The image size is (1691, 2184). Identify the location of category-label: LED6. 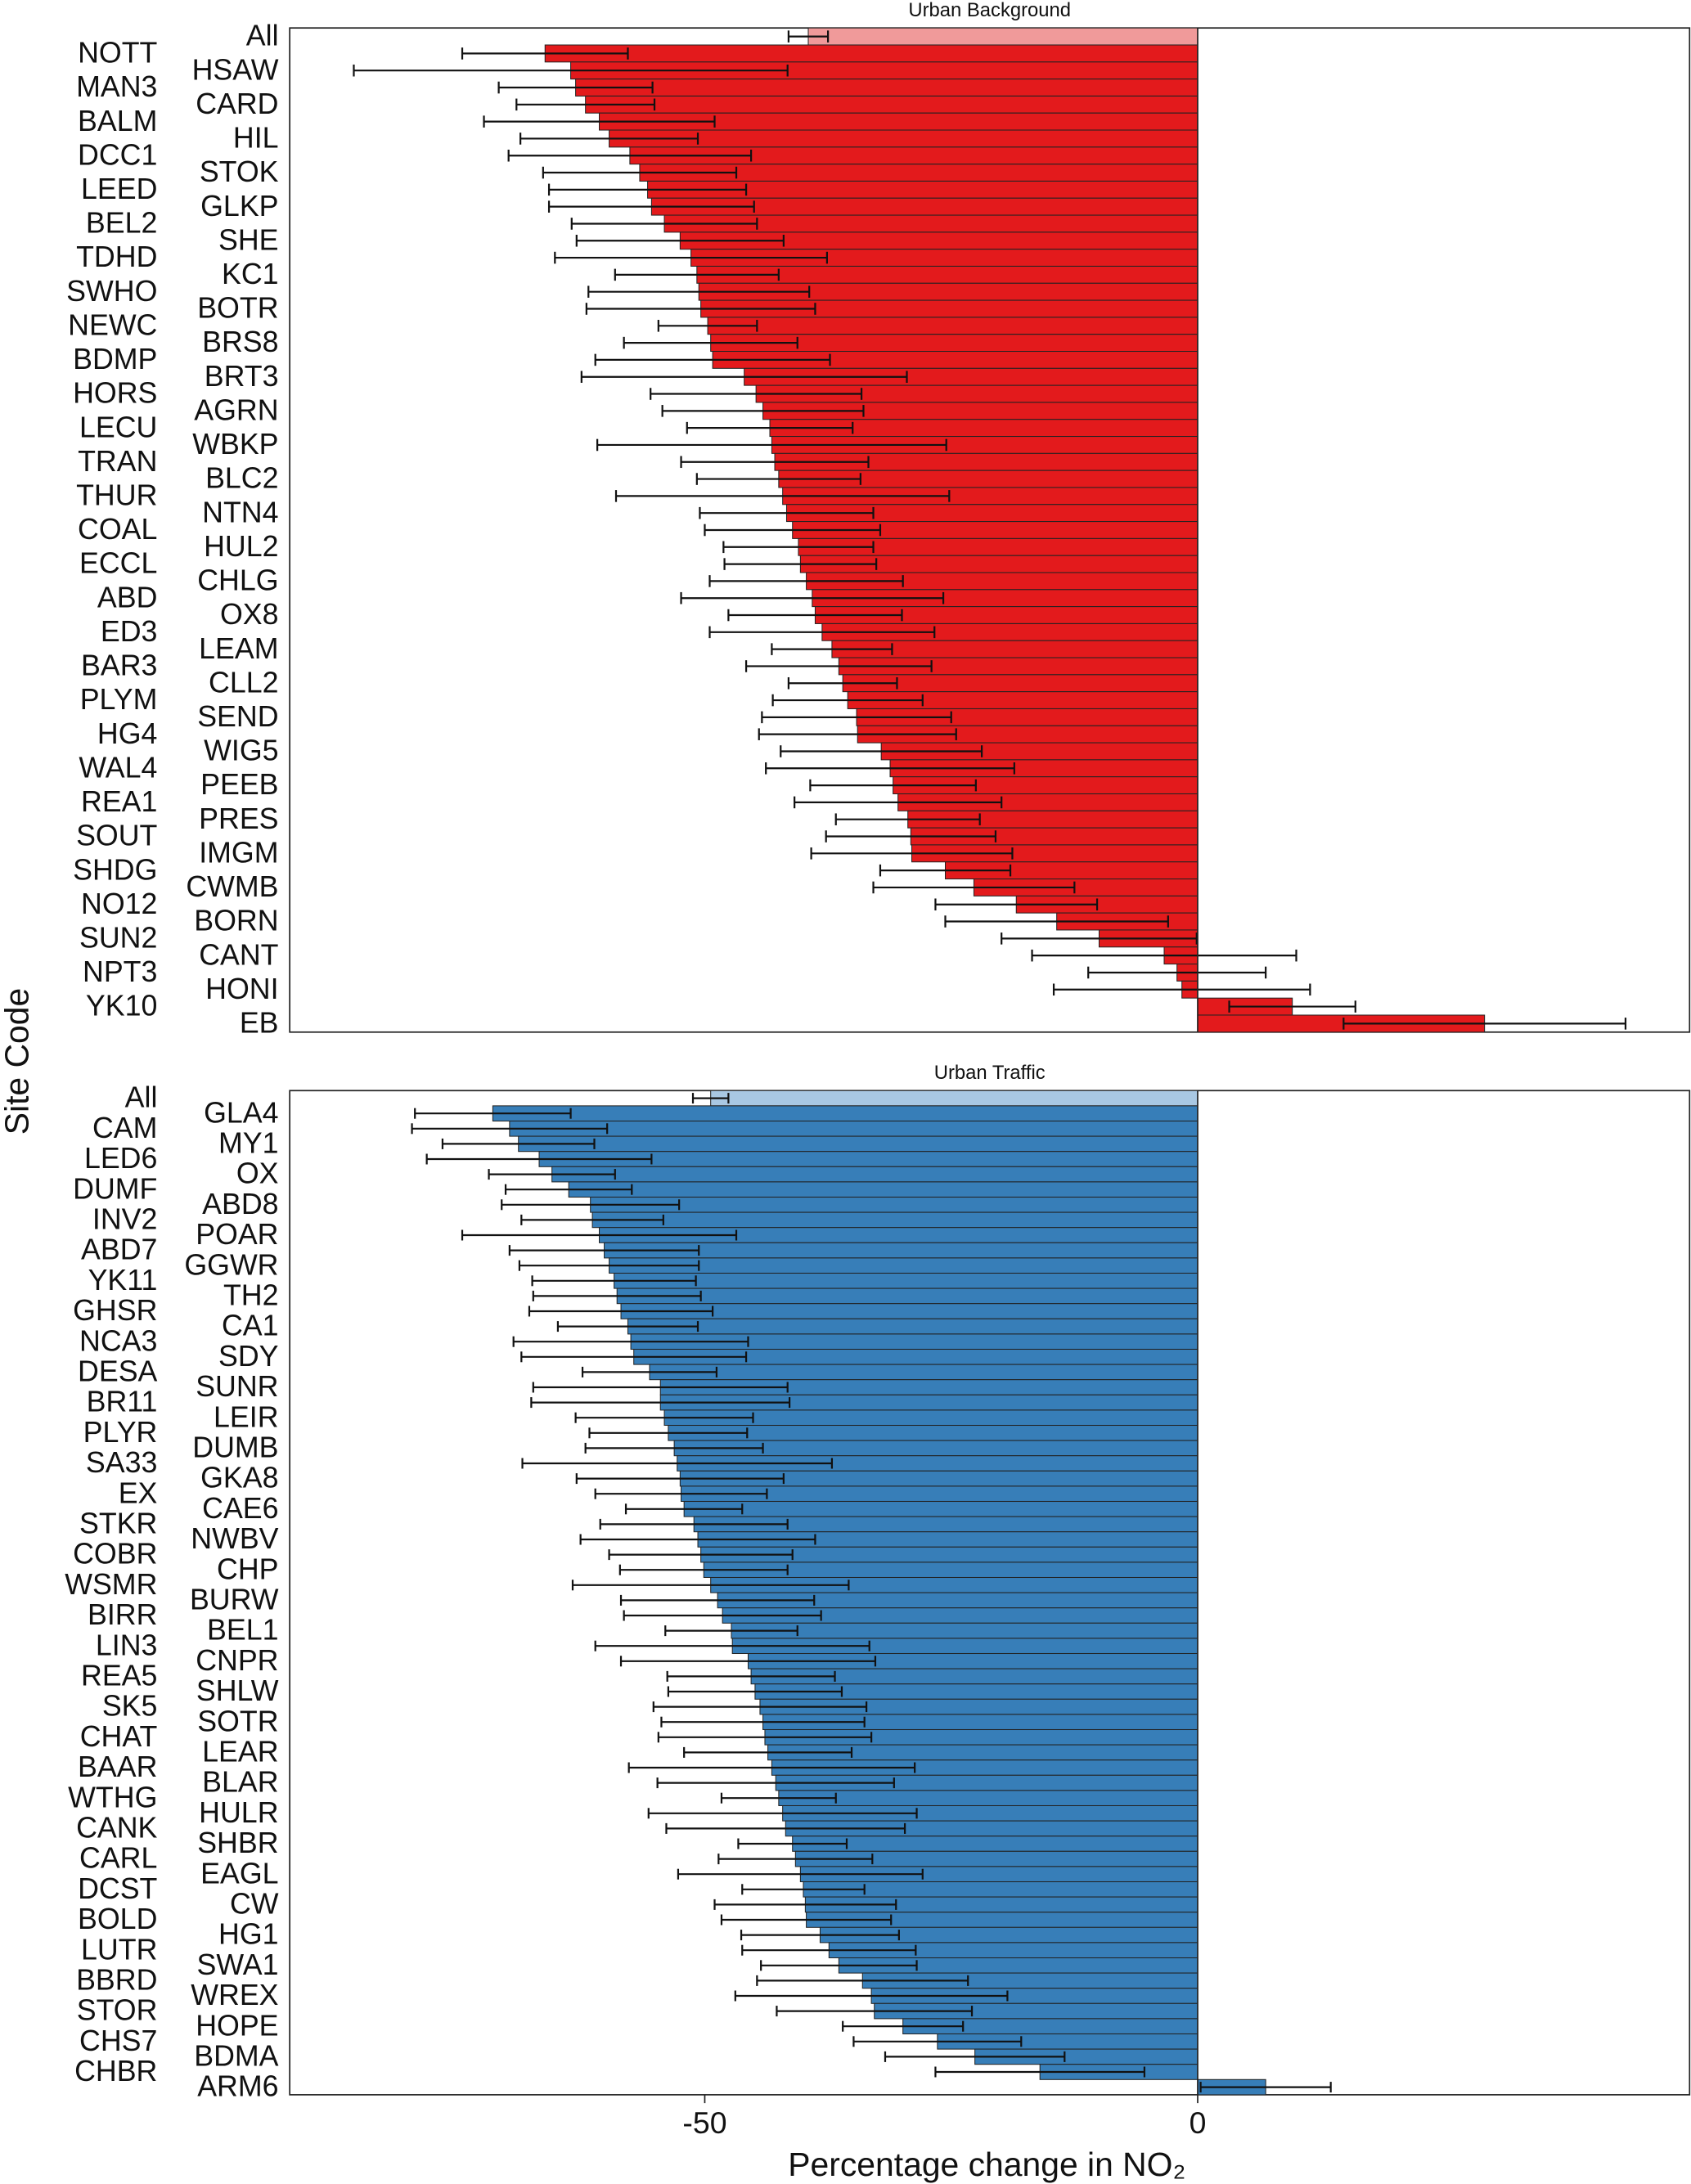
(120, 1159).